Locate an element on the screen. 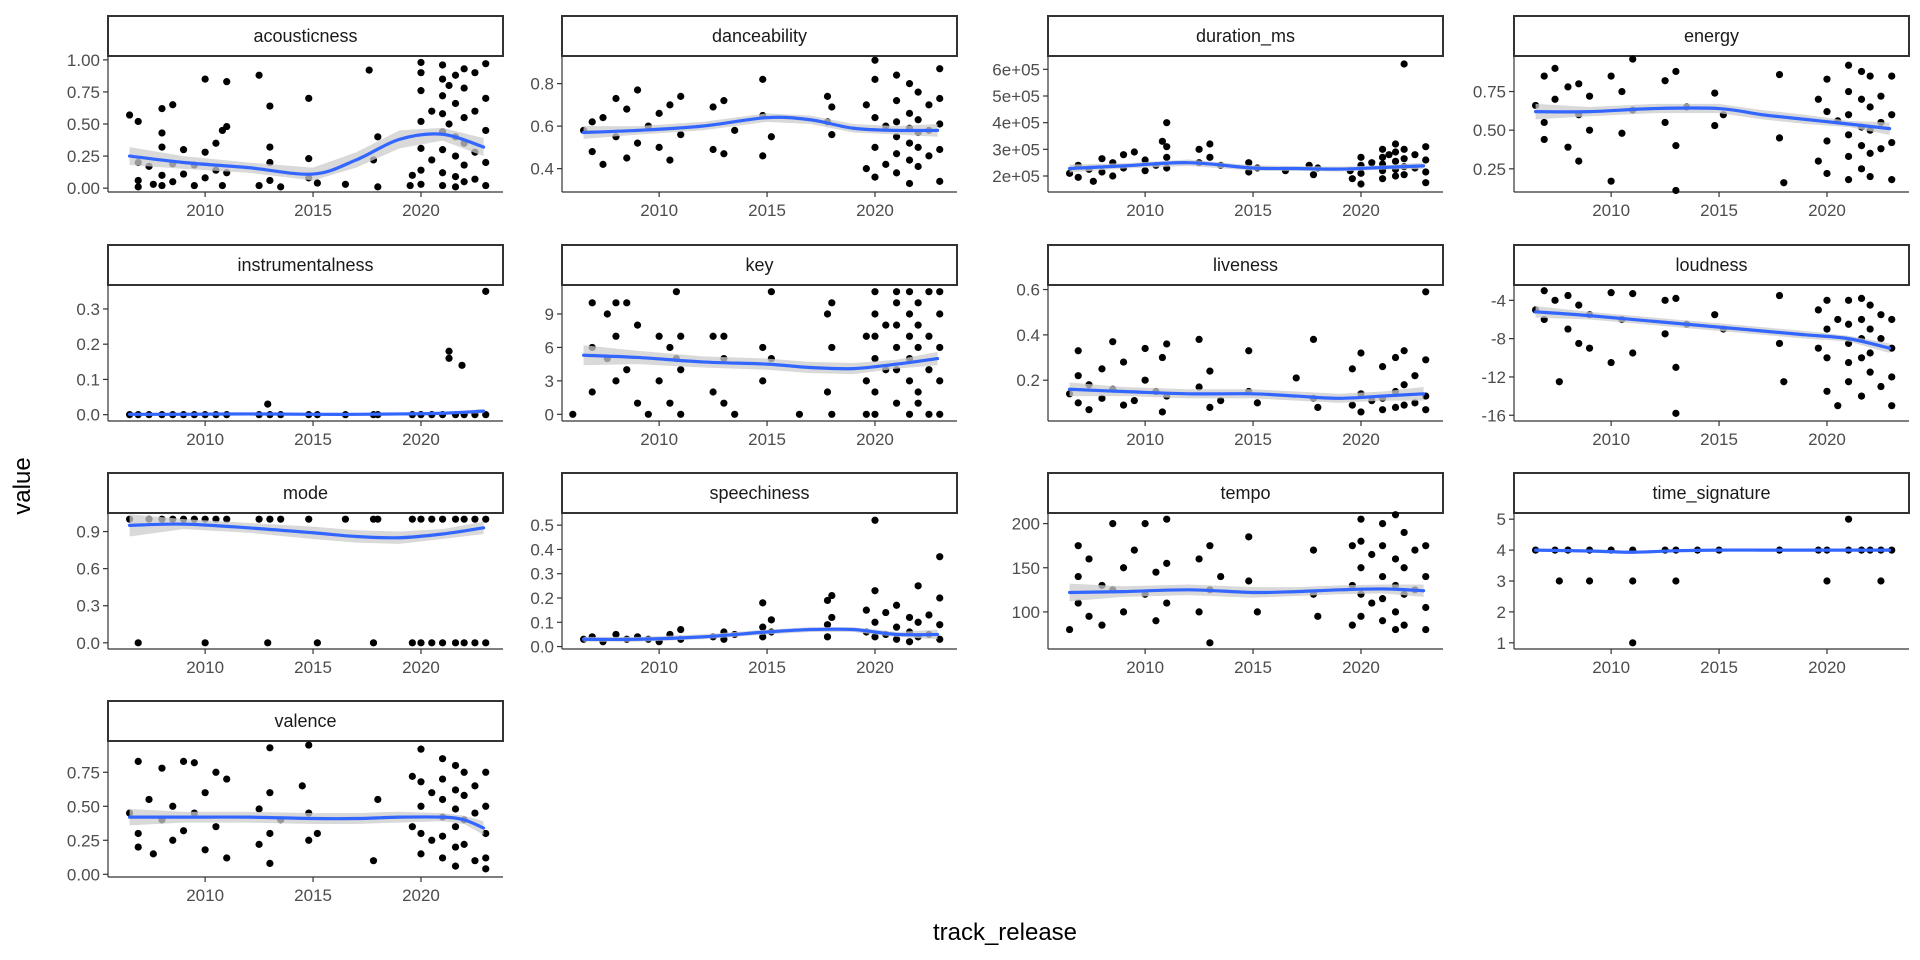  y-tick-label: 5 is located at coordinates (1501, 519).